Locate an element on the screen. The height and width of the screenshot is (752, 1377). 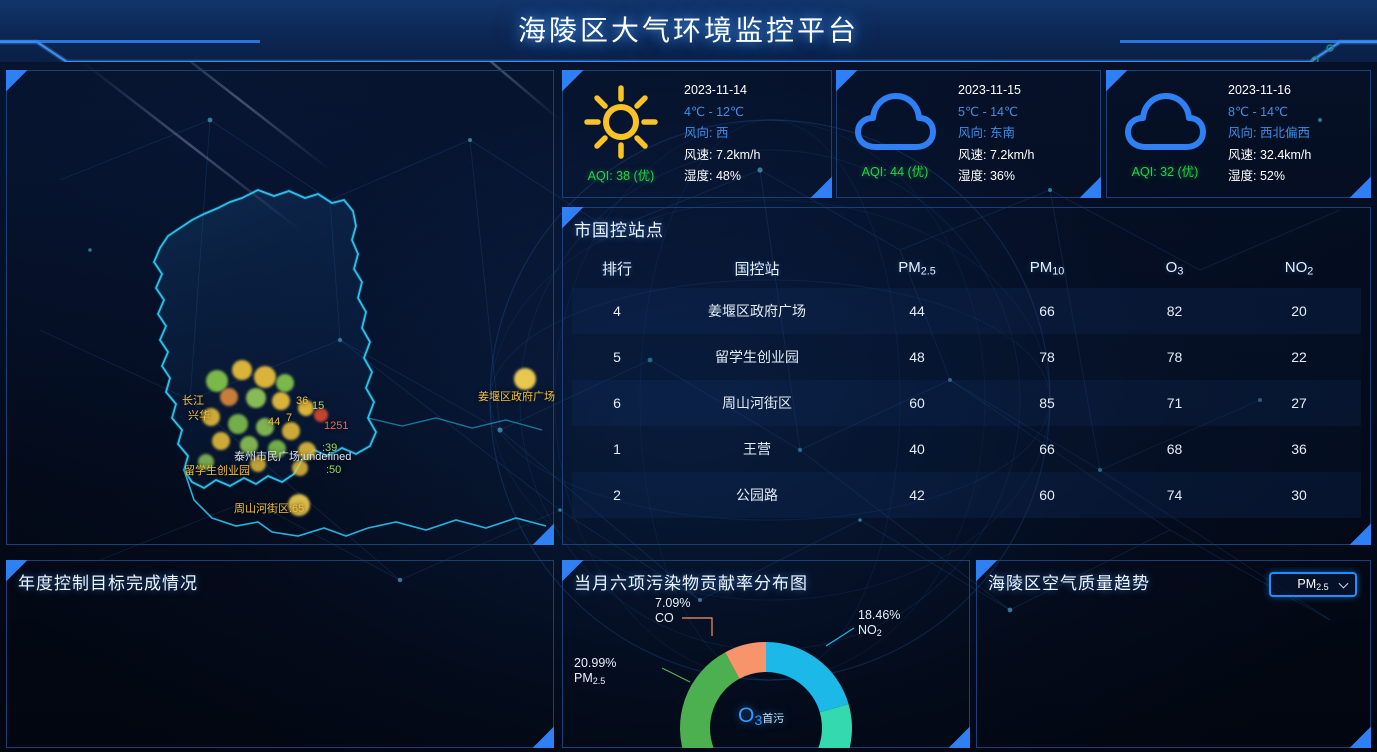
table-header-row: 排行 国控站 PM2.5 PM10 O3 NO2 is located at coordinates (966, 268).